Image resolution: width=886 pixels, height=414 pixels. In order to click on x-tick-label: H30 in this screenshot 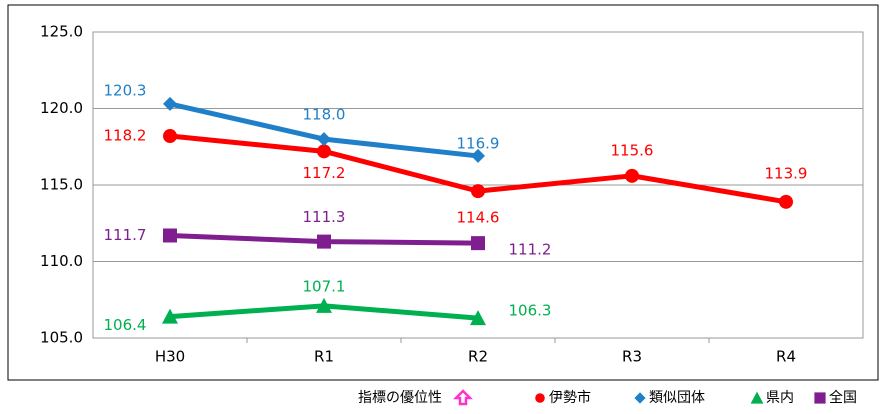, I will do `click(170, 357)`.